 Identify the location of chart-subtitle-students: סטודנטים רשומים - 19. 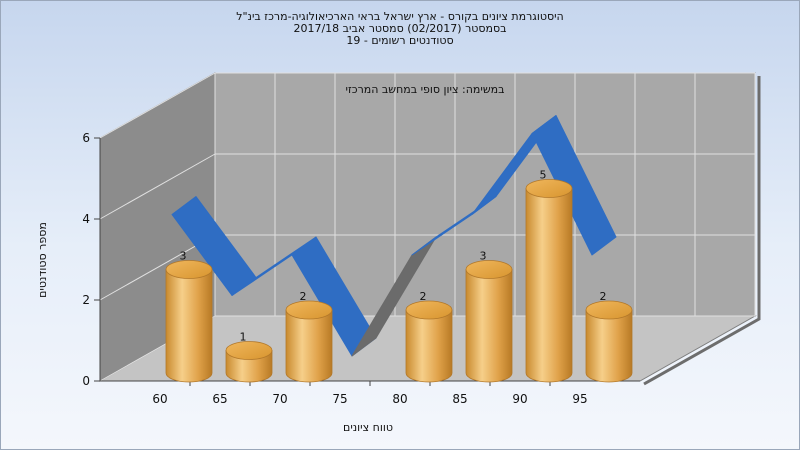
(400, 40).